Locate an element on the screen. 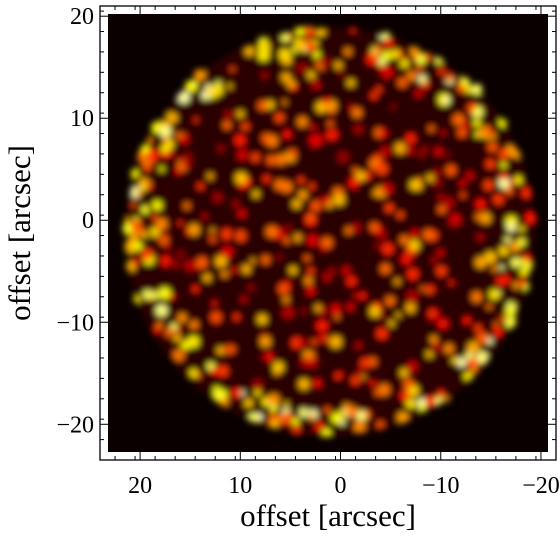 The image size is (560, 541). x-tick-label: −20 is located at coordinates (541, 486).